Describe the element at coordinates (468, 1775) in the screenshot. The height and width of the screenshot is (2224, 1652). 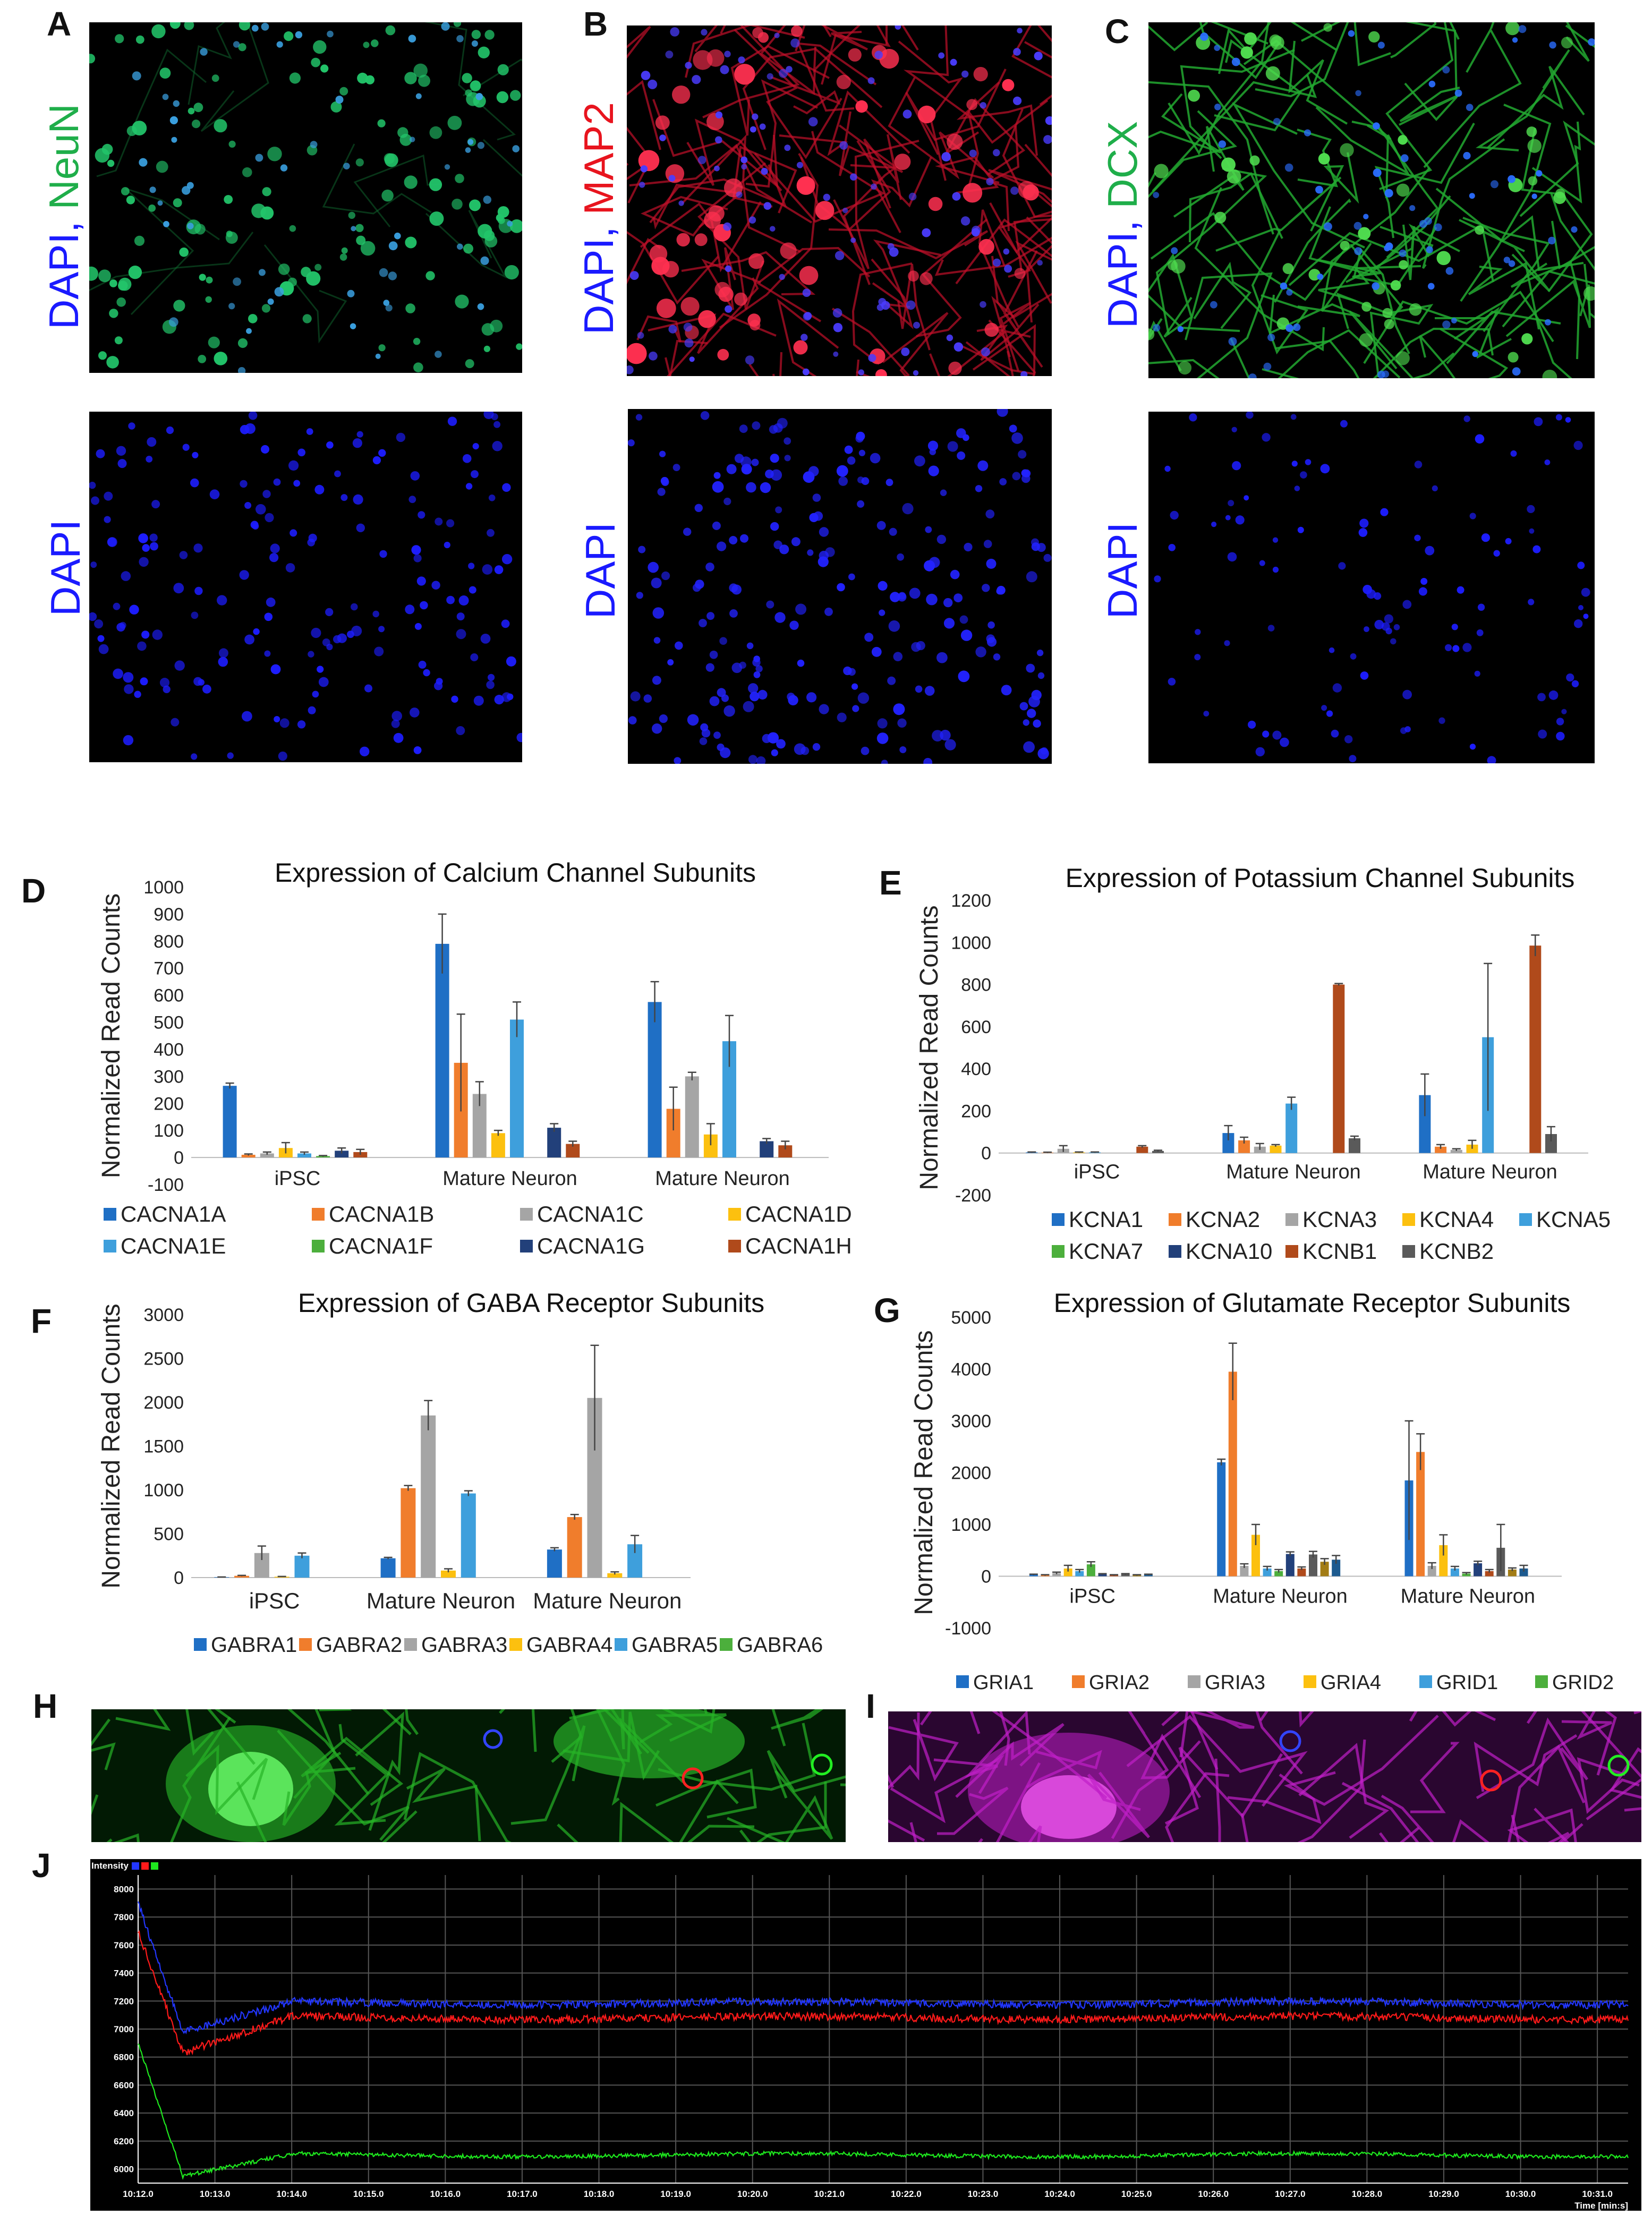
I see `calcium-imaging-green` at that location.